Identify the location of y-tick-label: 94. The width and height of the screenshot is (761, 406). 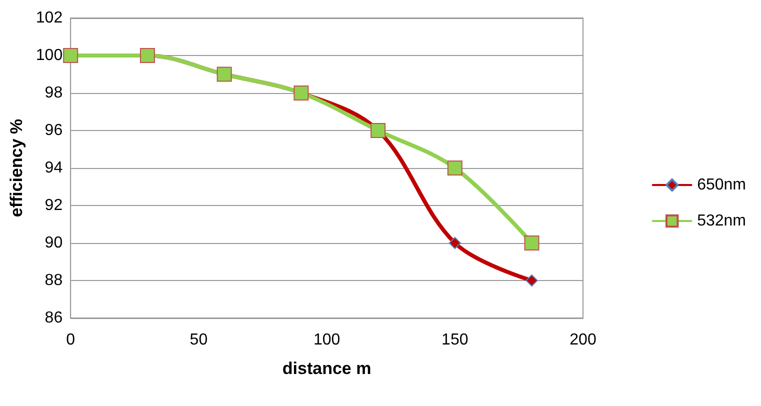
(53, 168).